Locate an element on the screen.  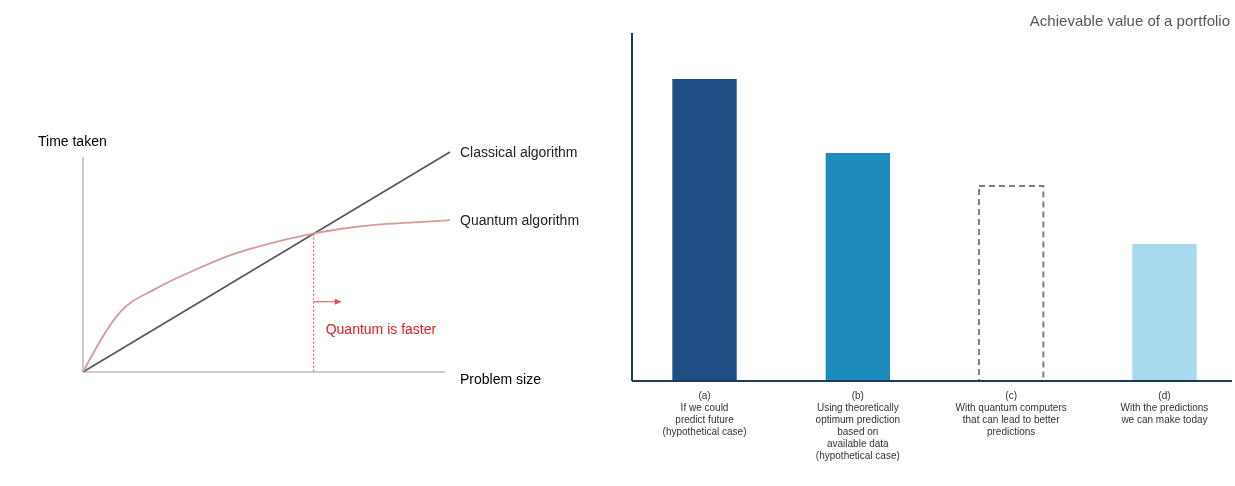
series-label: Quantum algorithm is located at coordinates (520, 220).